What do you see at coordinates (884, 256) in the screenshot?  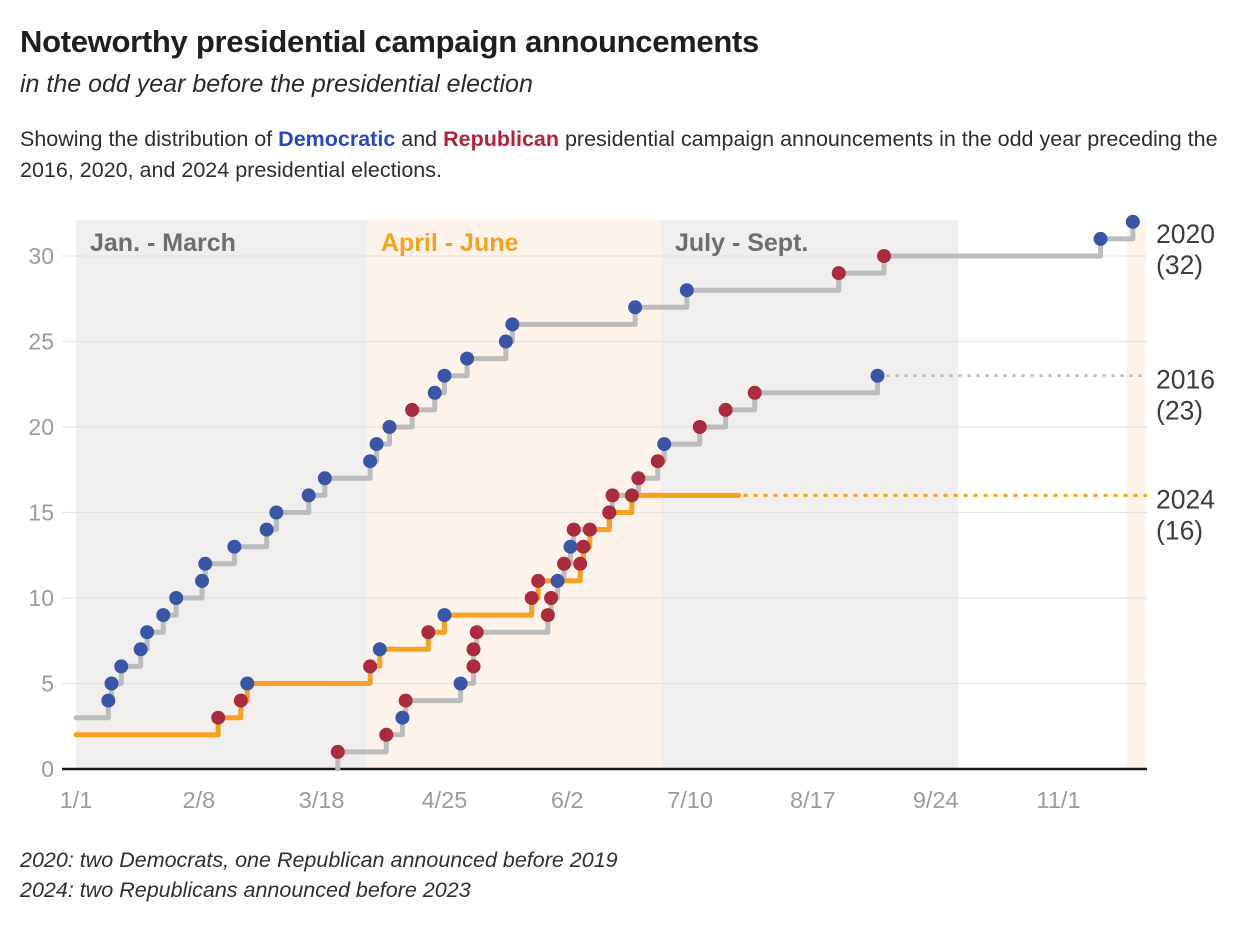 I see `data-point-2020-30-republican` at bounding box center [884, 256].